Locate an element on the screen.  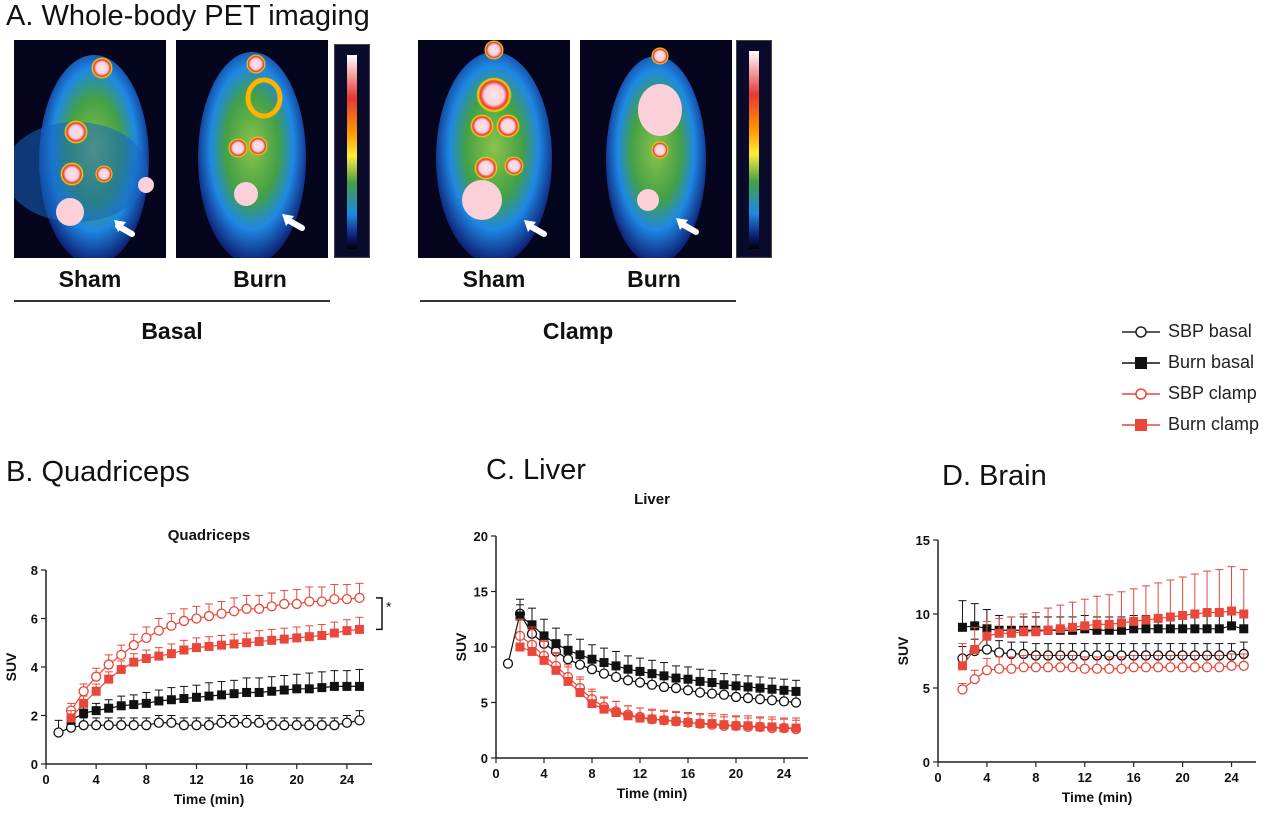
x-tick-label: 0 is located at coordinates (937, 777).